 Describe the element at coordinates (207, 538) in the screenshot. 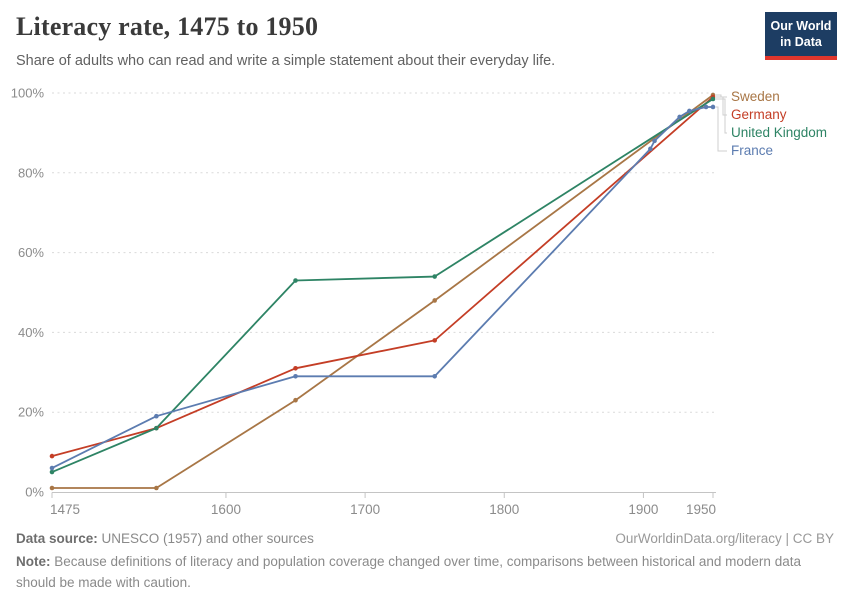

I see `data-source-text: UNESCO (1957) and other sources` at that location.